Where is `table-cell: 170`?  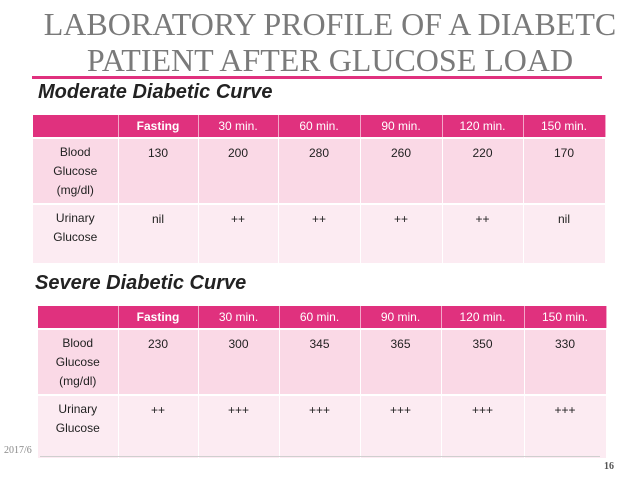 table-cell: 170 is located at coordinates (564, 170).